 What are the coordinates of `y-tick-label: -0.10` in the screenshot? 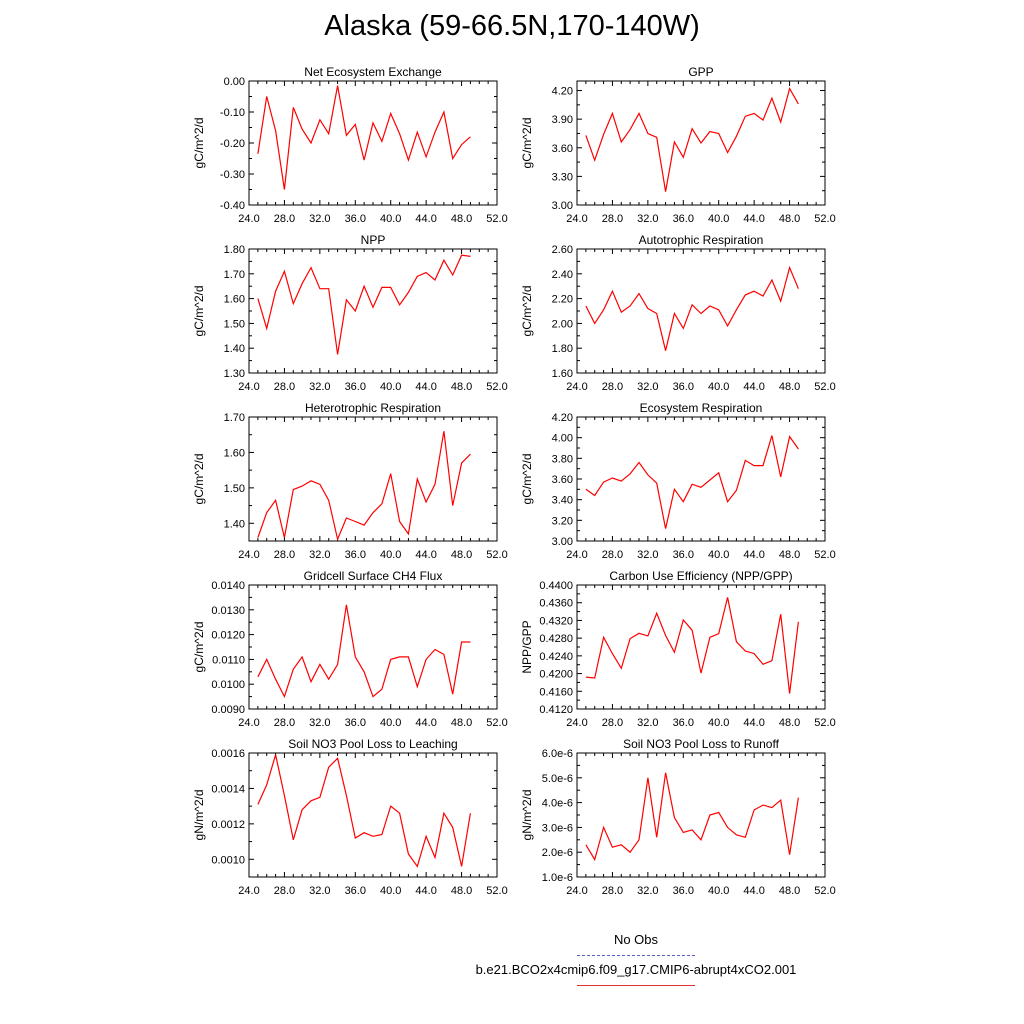 It's located at (232, 113).